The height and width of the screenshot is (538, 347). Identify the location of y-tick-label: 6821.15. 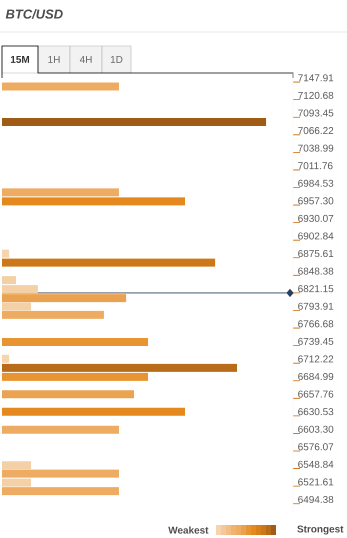
(316, 288).